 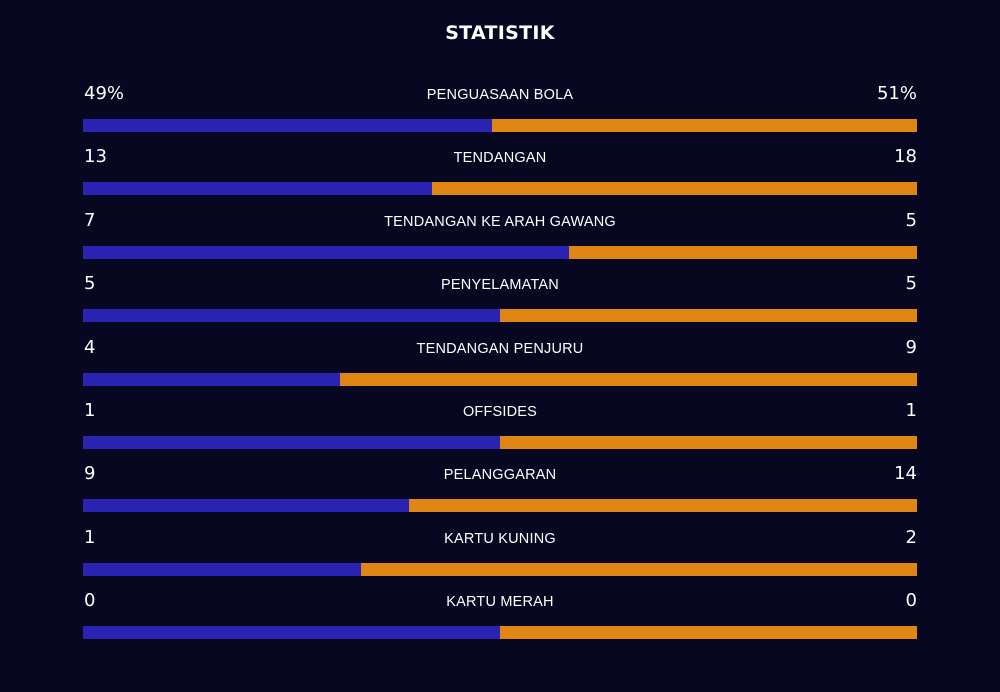 I want to click on stat-values: 7 TENDANGAN KE ARAH GAWANG 5, so click(x=500, y=220).